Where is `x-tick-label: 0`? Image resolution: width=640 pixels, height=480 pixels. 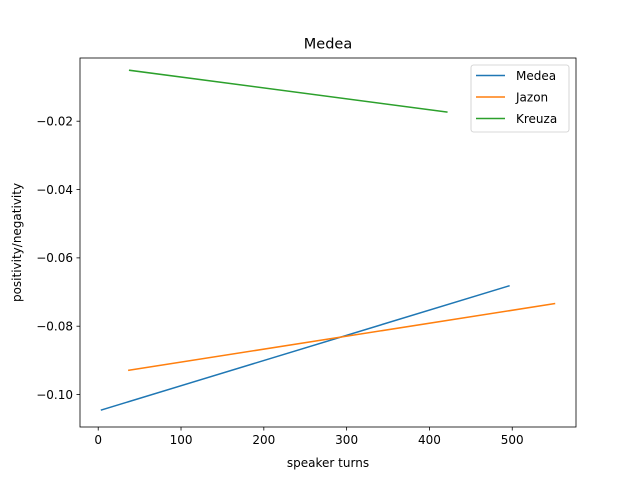 x-tick-label: 0 is located at coordinates (98, 440).